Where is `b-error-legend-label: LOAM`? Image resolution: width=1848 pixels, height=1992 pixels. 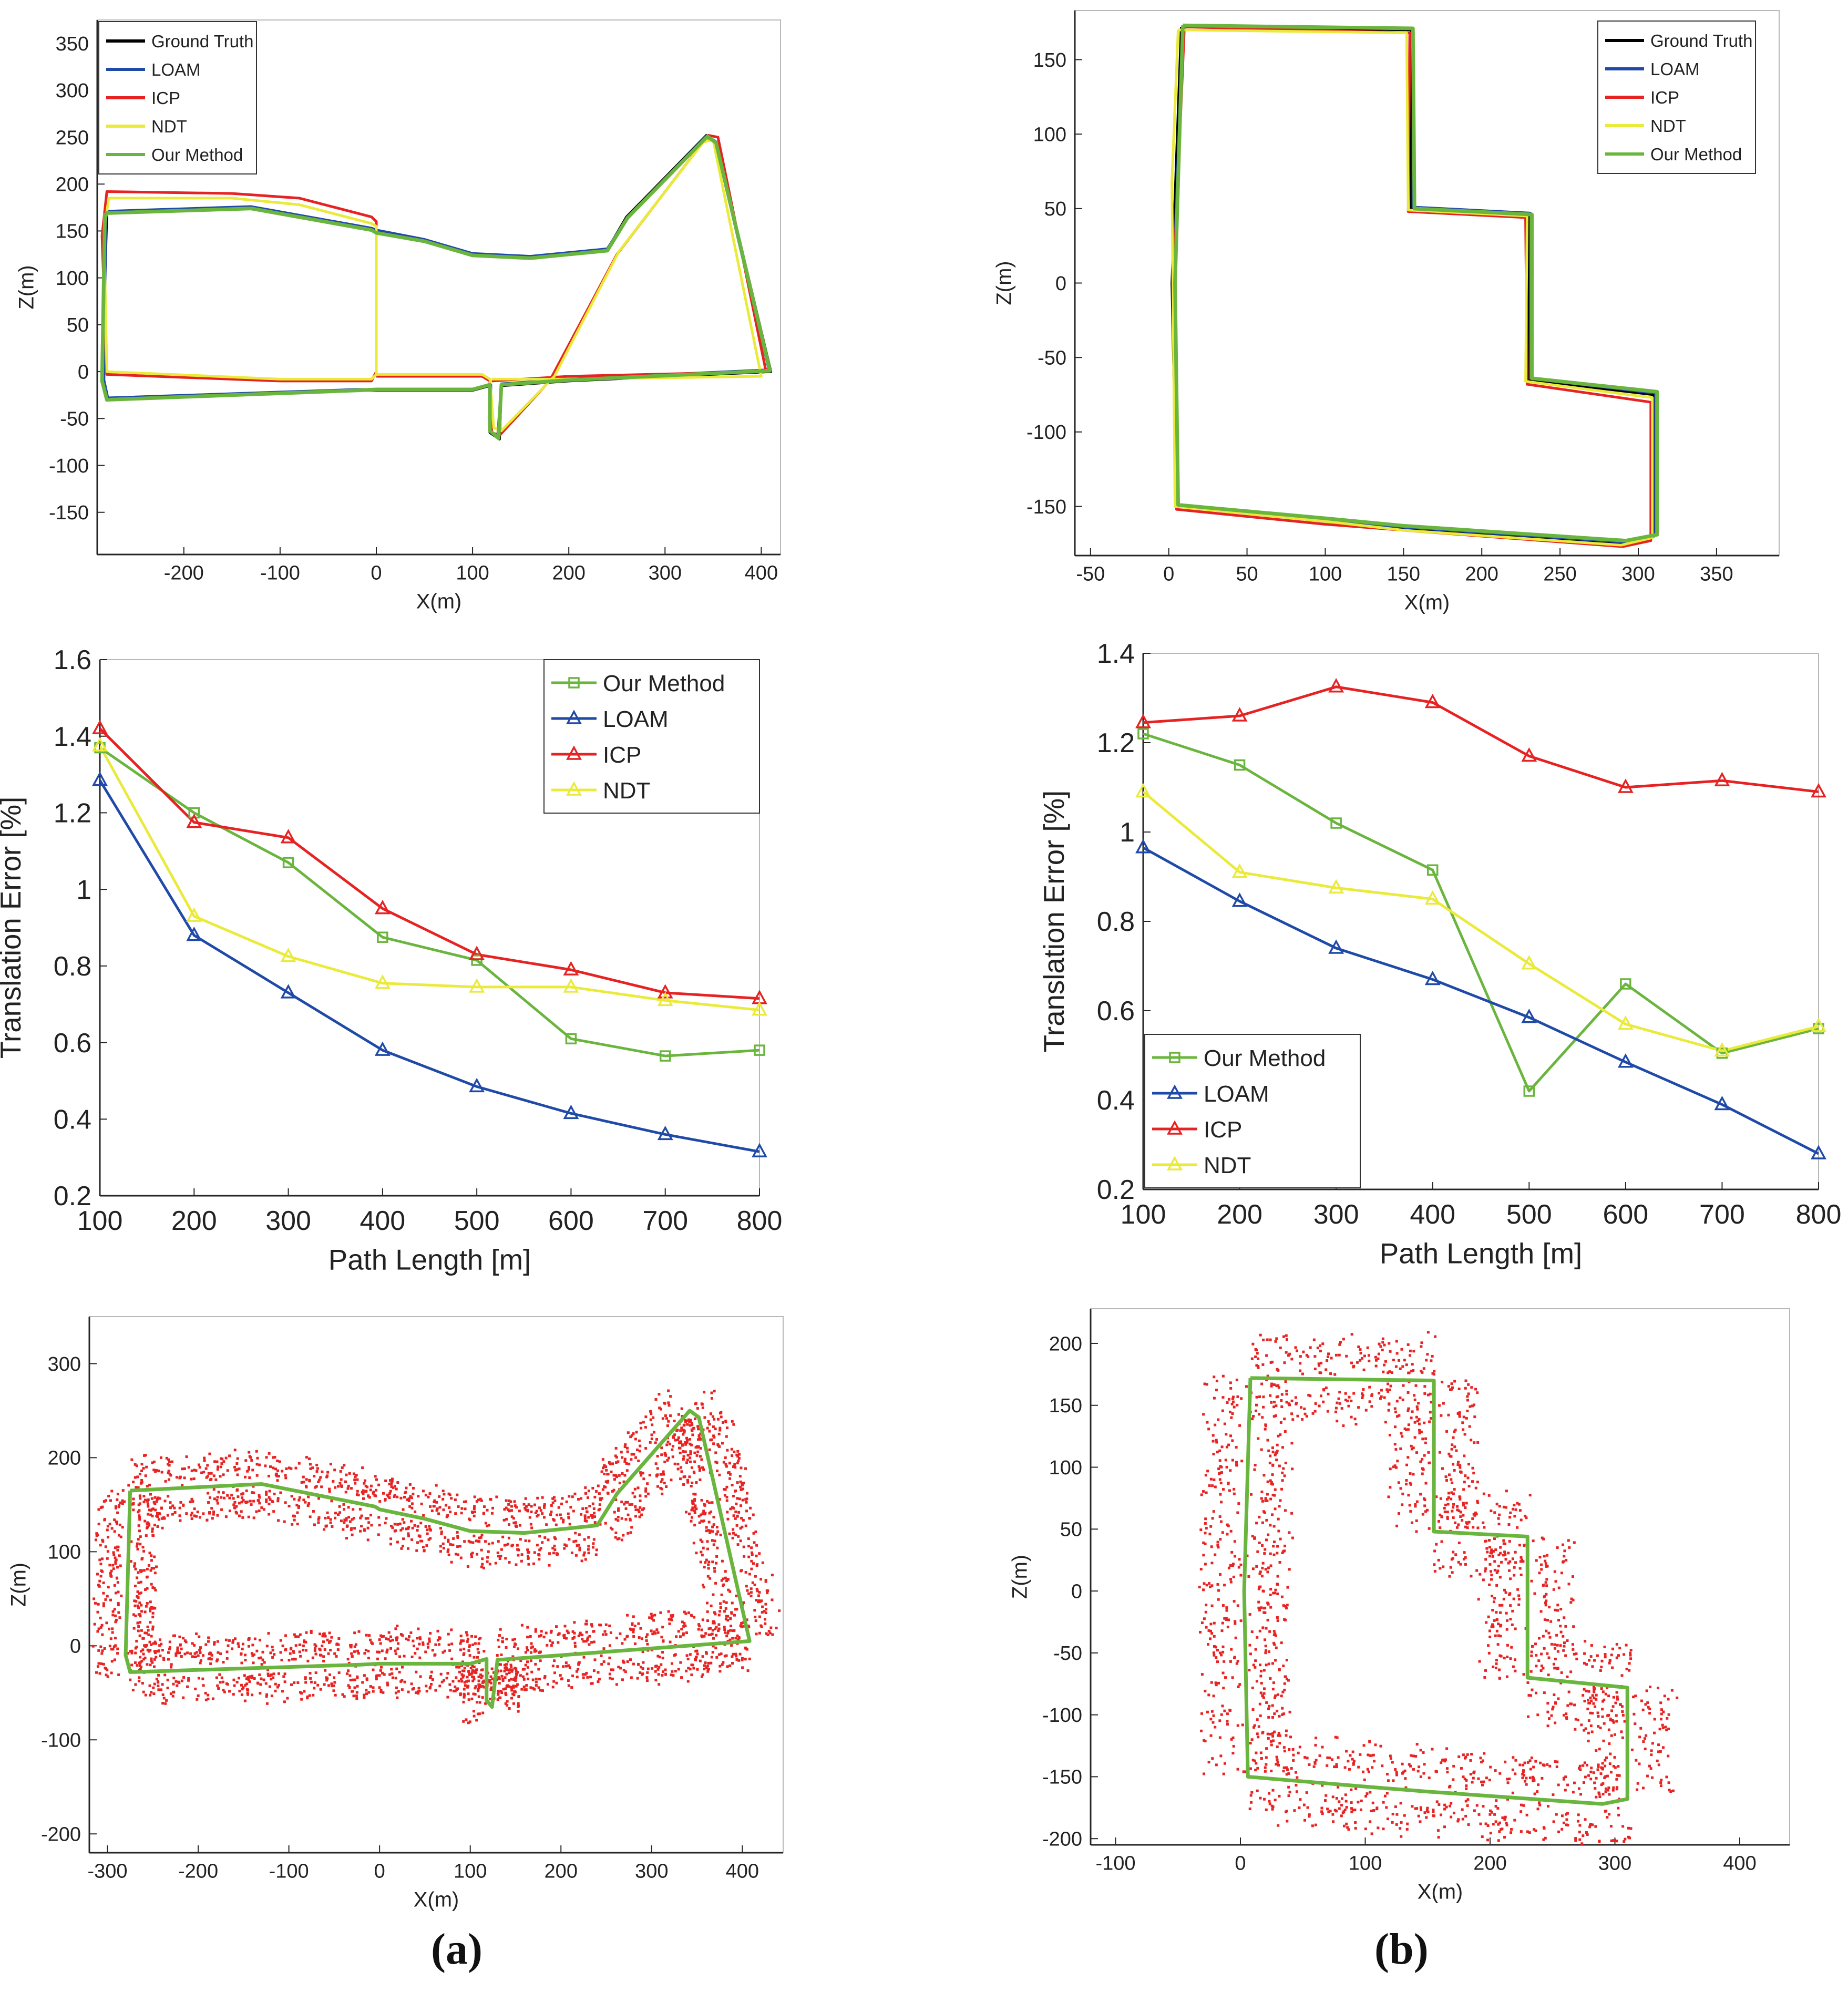
b-error-legend-label: LOAM is located at coordinates (1236, 1094).